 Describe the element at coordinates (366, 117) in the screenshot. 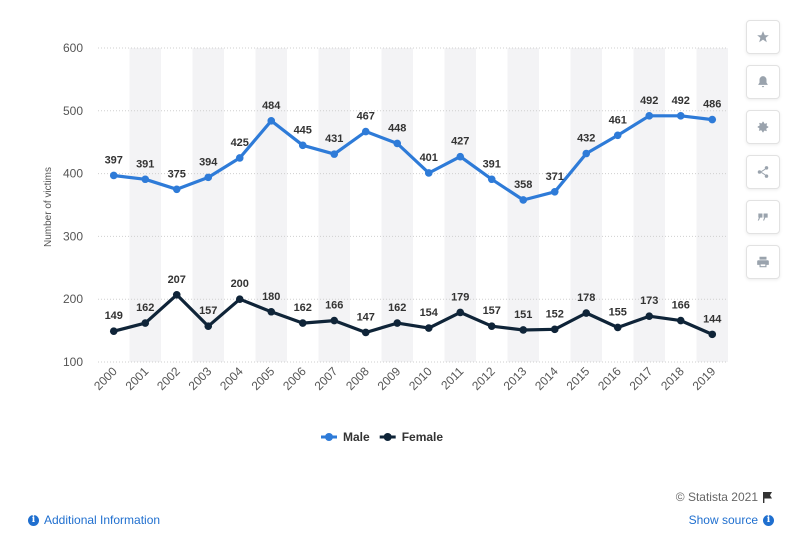

I see `data-label: 467` at that location.